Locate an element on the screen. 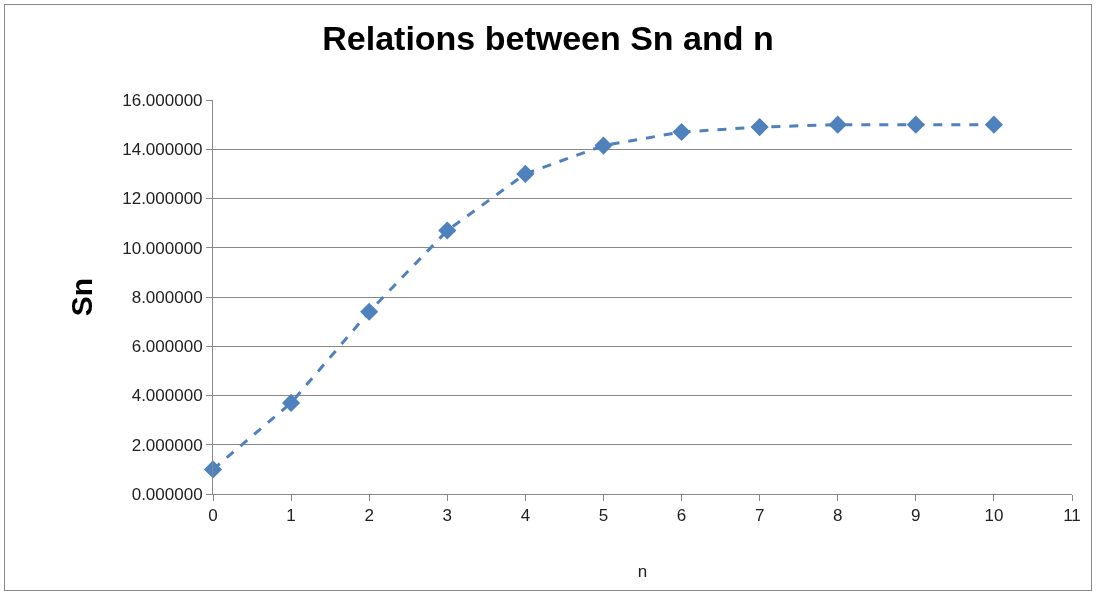  x-tick-label: 1 is located at coordinates (291, 516).